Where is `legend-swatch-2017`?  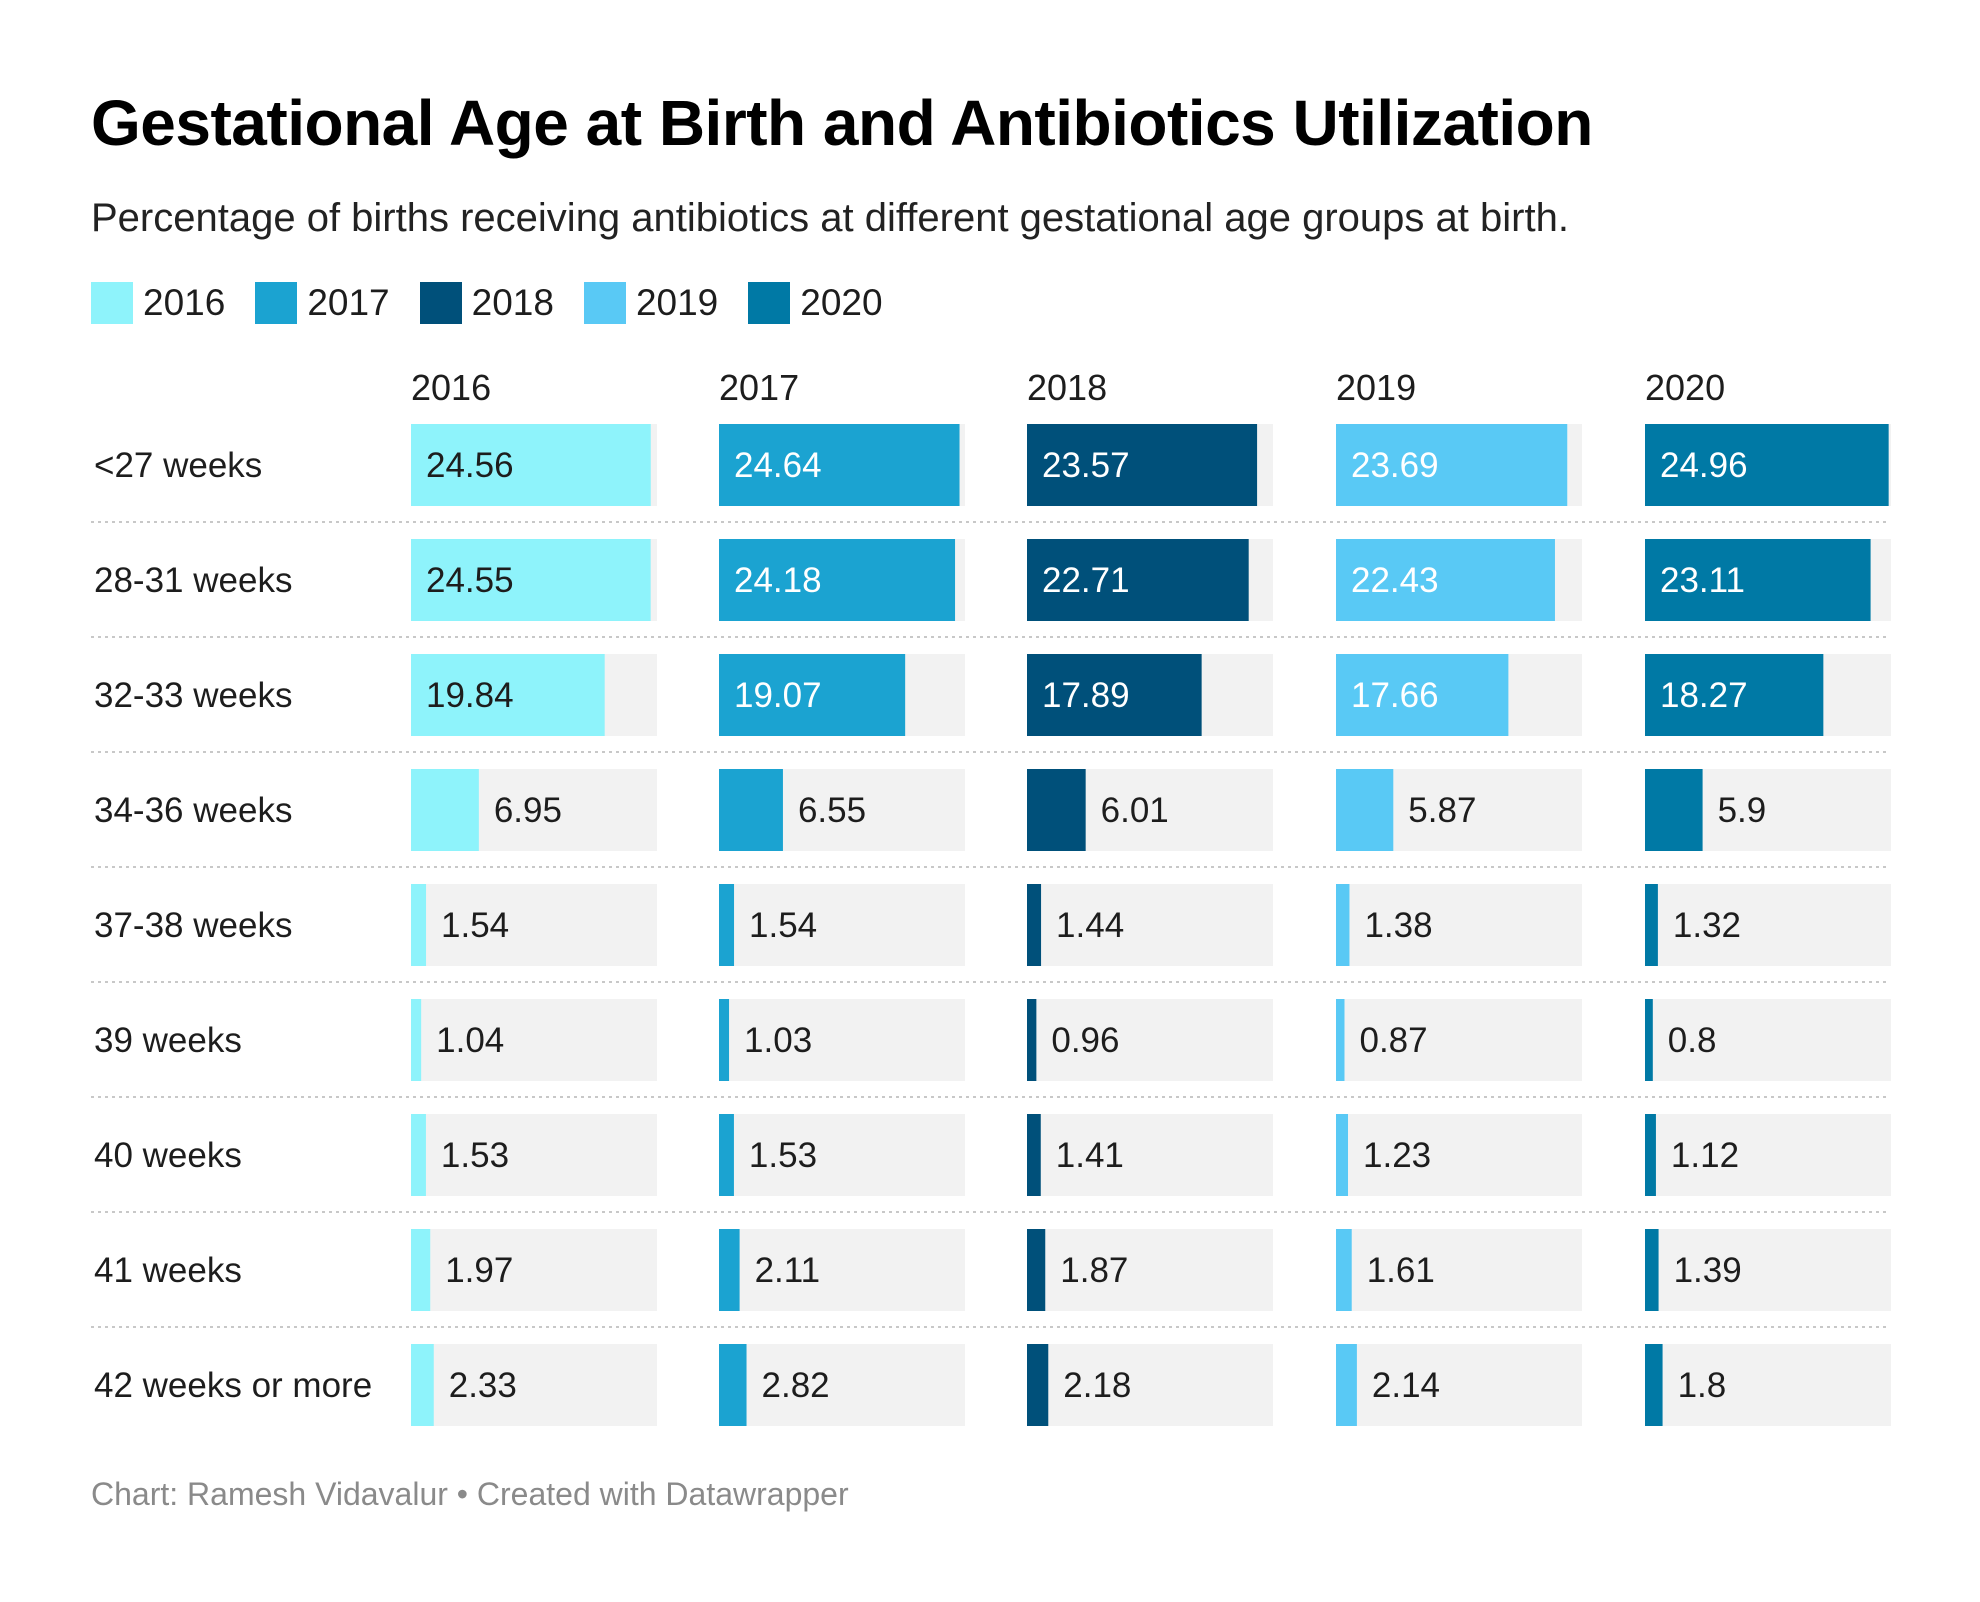 legend-swatch-2017 is located at coordinates (276, 303).